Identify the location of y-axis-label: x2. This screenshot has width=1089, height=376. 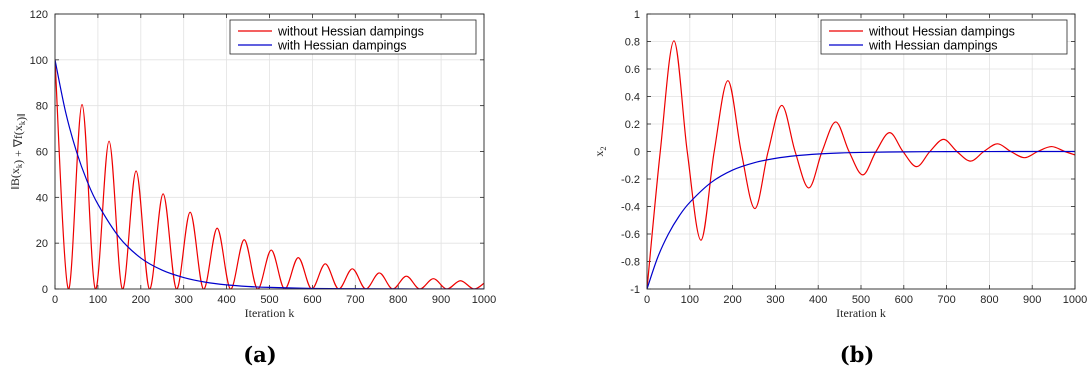
(600, 151).